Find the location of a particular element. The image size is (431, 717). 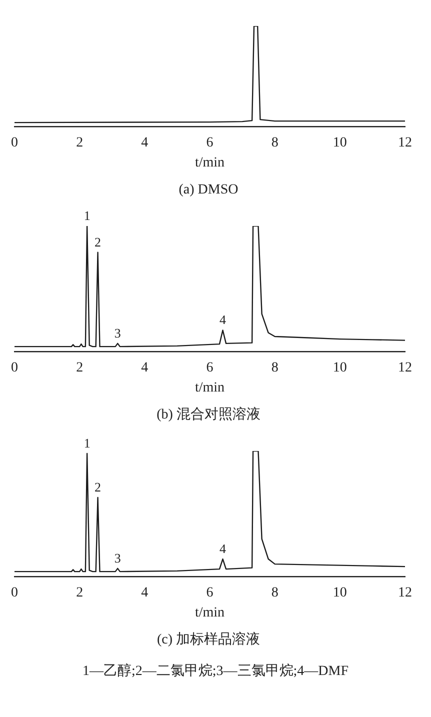

text: (a) DMSO is located at coordinates (208, 190).